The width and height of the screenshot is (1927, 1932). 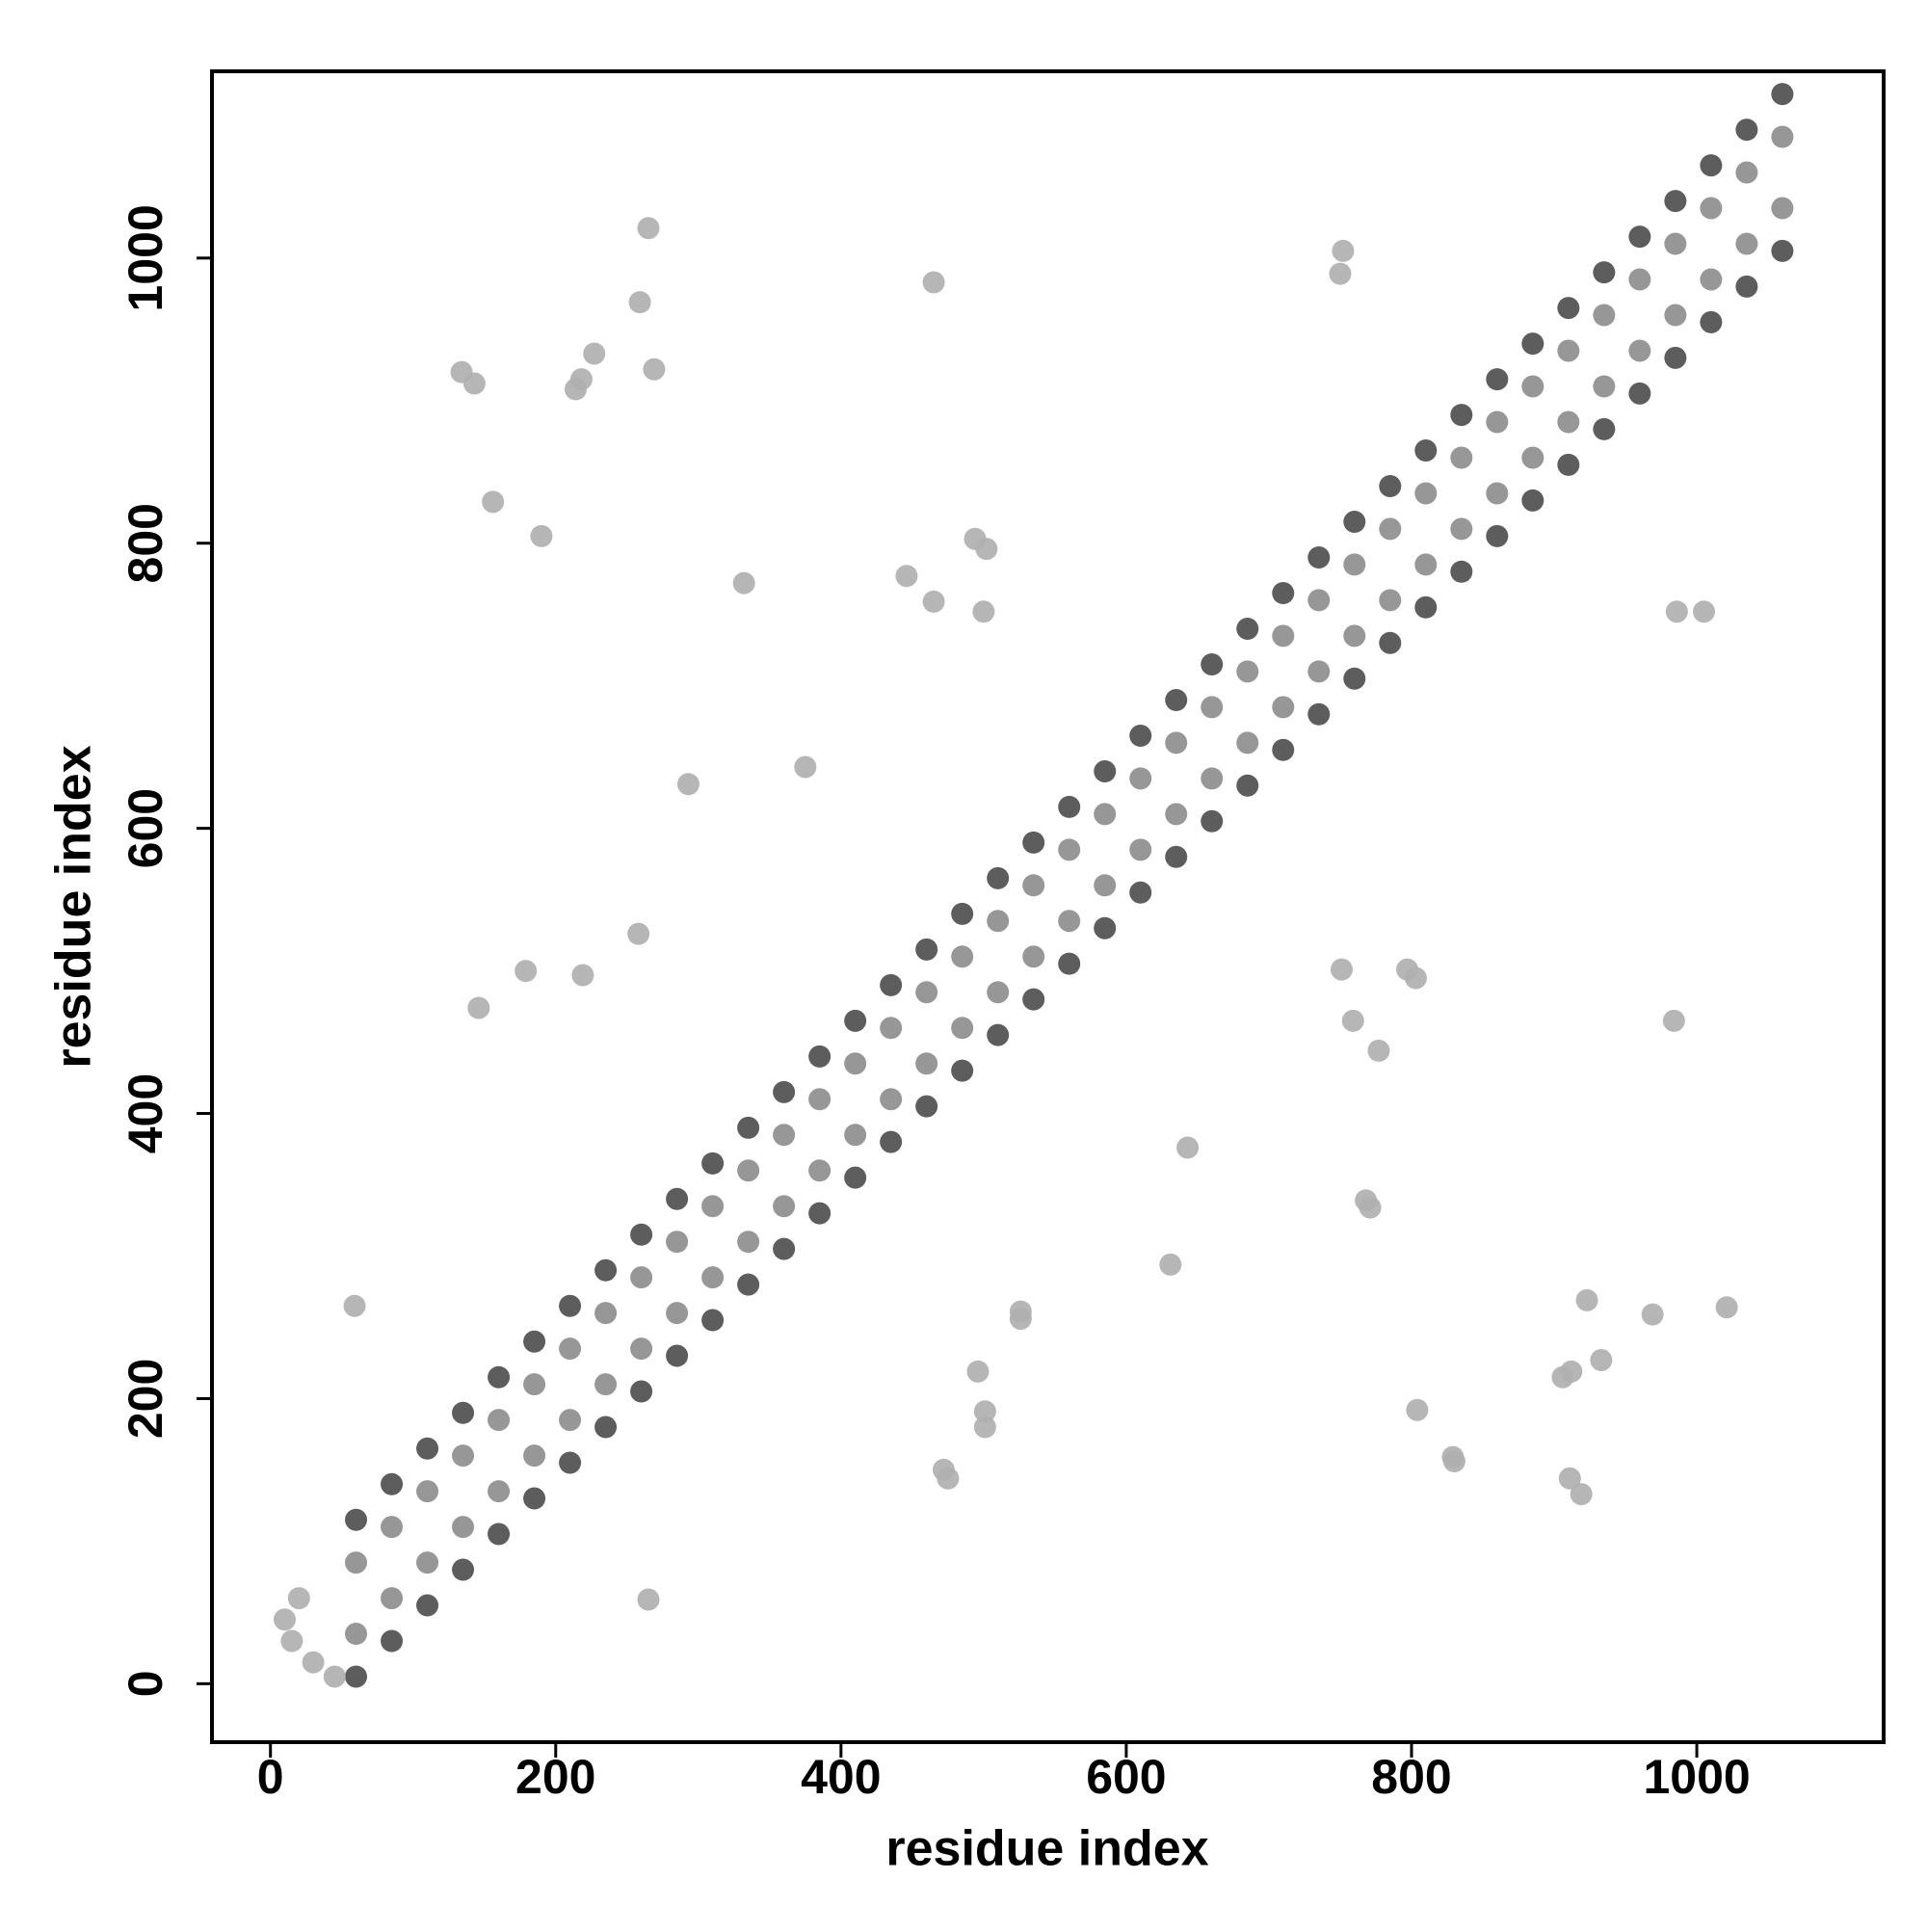 I want to click on x-tick-label: 600, so click(x=1126, y=1777).